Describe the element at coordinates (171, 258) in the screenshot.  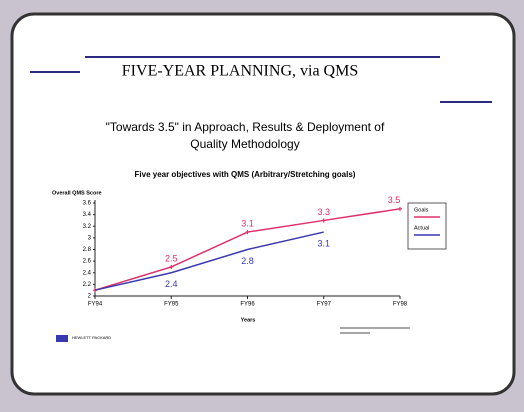
I see `data-label: 2.5` at that location.